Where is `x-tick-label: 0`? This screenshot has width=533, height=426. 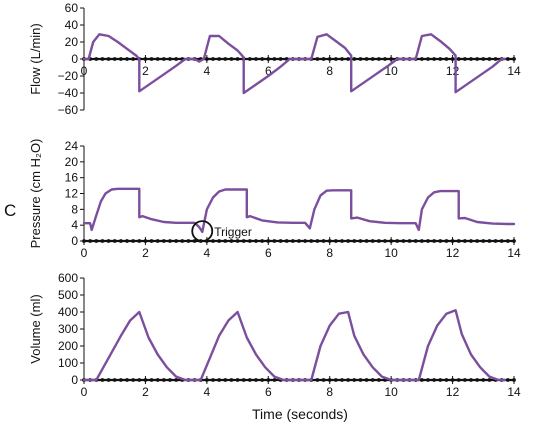
x-tick-label: 0 is located at coordinates (84, 392).